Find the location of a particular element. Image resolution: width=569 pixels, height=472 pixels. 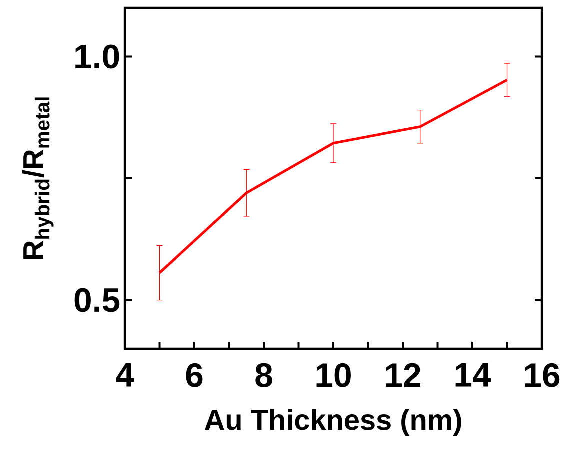

x-tick-label: 4 is located at coordinates (125, 375).